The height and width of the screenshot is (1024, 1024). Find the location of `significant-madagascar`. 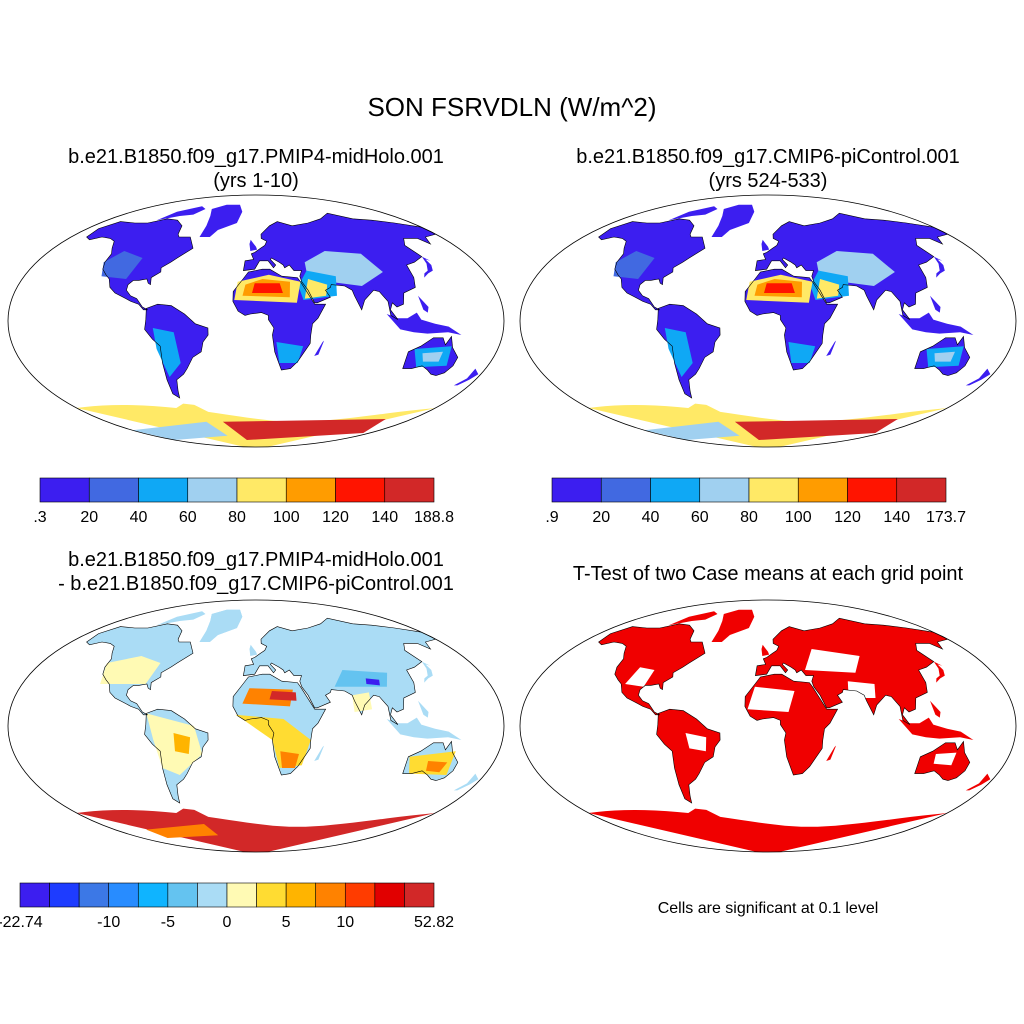

significant-madagascar is located at coordinates (831, 753).